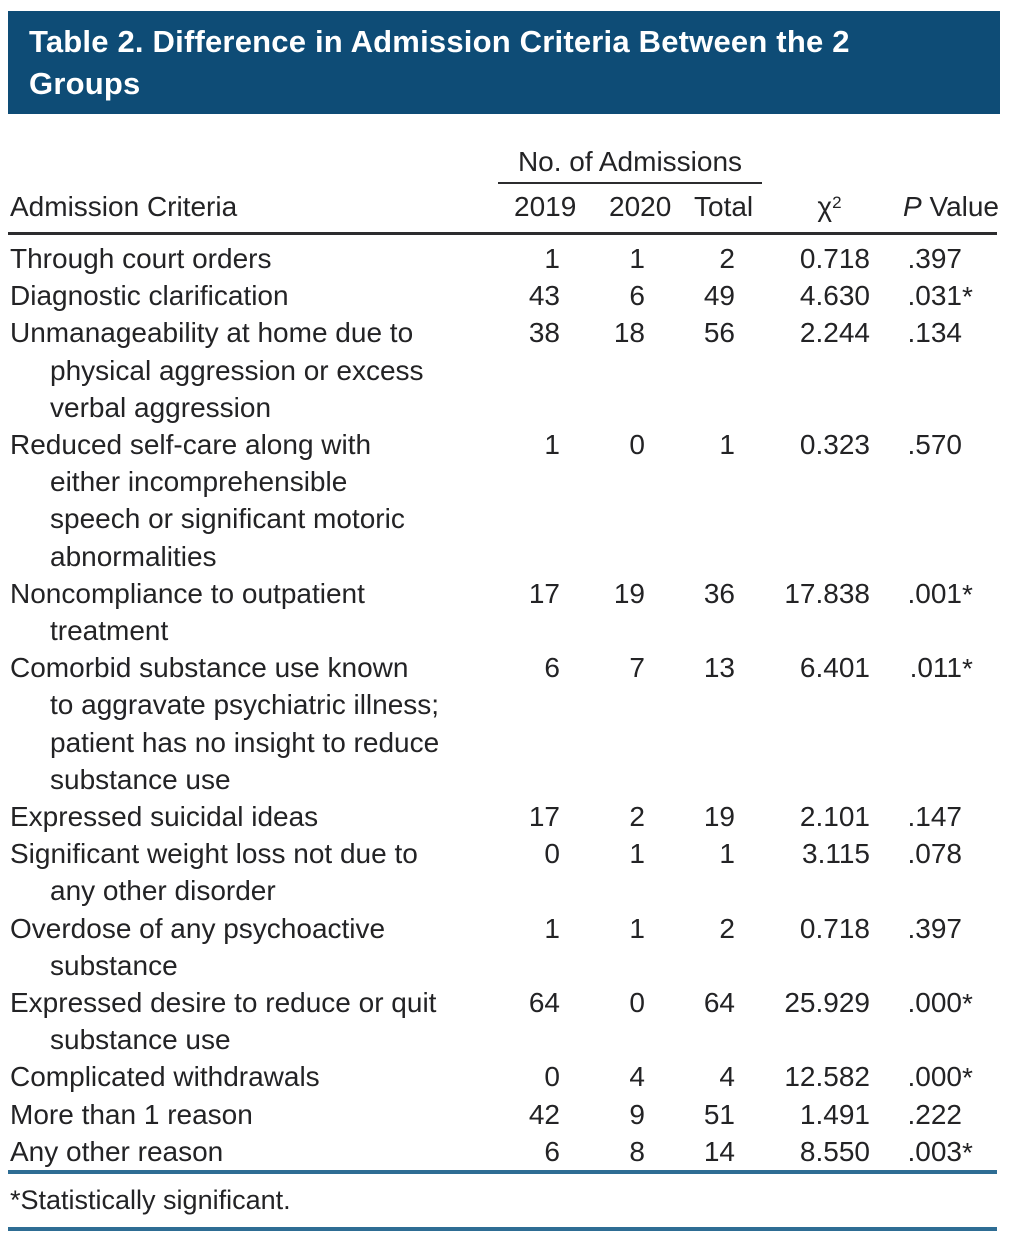 Image resolution: width=1010 pixels, height=1236 pixels. I want to click on p-value-number: .003, so click(935, 1151).